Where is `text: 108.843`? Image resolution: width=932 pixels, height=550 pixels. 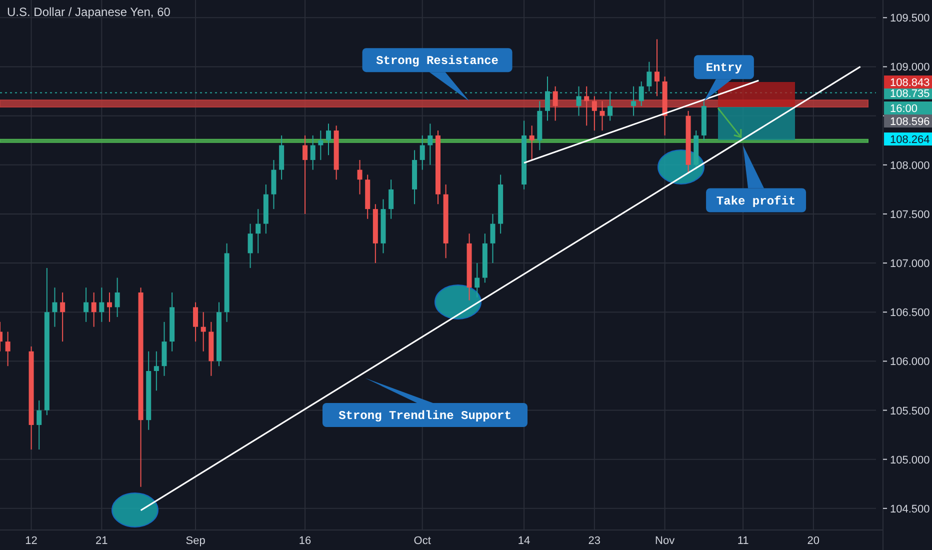 text: 108.843 is located at coordinates (910, 83).